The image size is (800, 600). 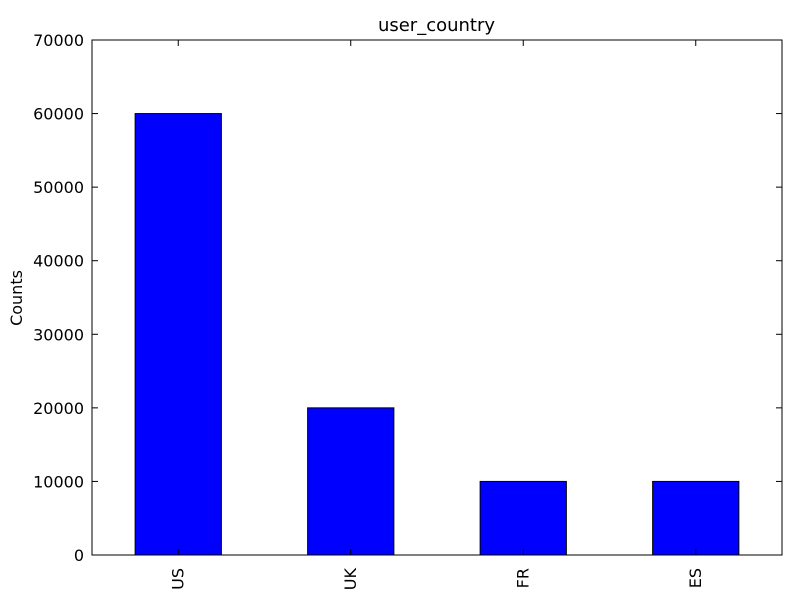 I want to click on y-tick-label-20000: 20000, so click(x=58, y=408).